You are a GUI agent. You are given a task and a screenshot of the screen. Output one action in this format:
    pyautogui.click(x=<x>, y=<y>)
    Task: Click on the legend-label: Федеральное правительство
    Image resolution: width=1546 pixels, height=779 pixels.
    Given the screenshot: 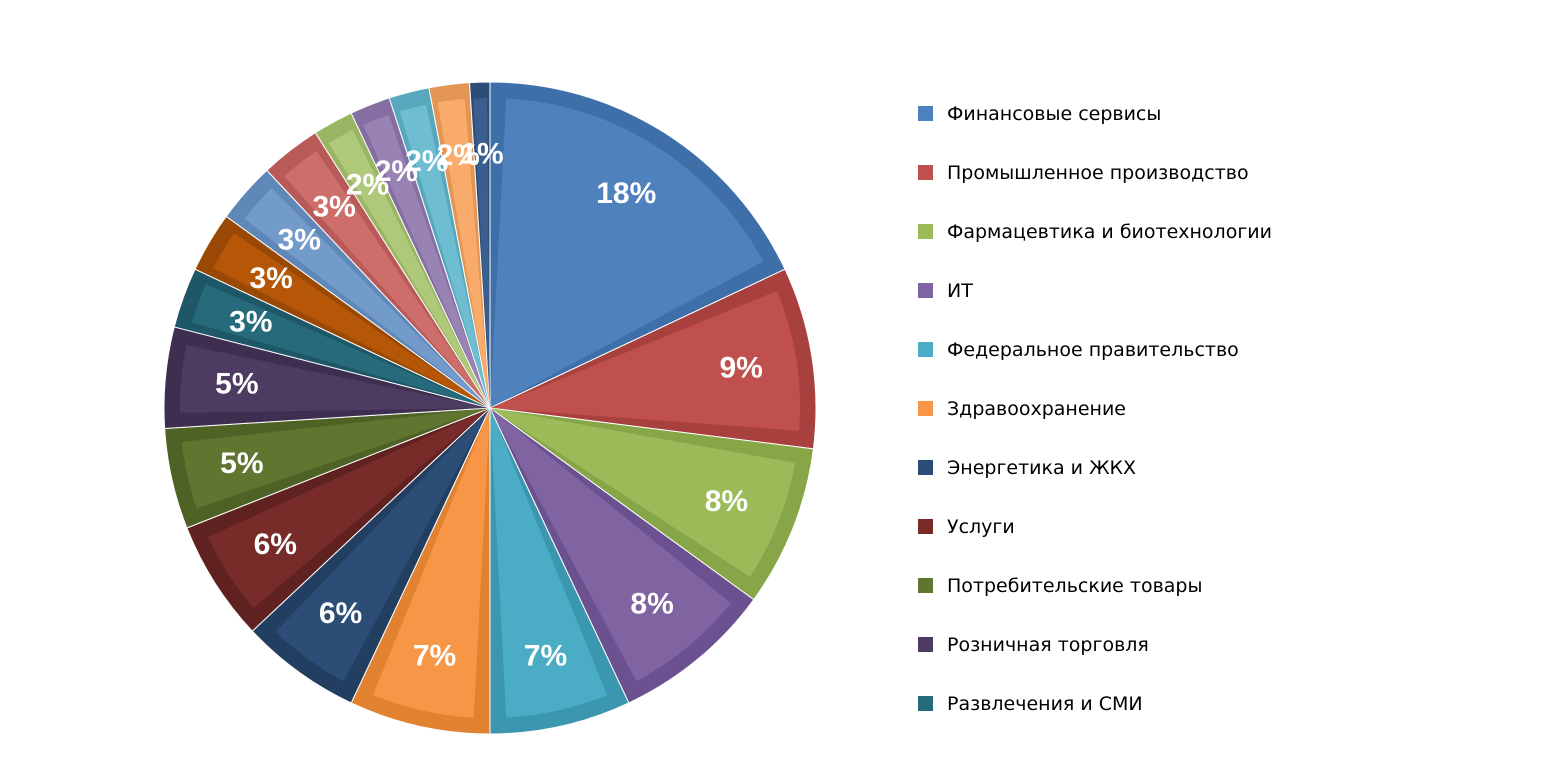 What is the action you would take?
    pyautogui.click(x=1093, y=349)
    